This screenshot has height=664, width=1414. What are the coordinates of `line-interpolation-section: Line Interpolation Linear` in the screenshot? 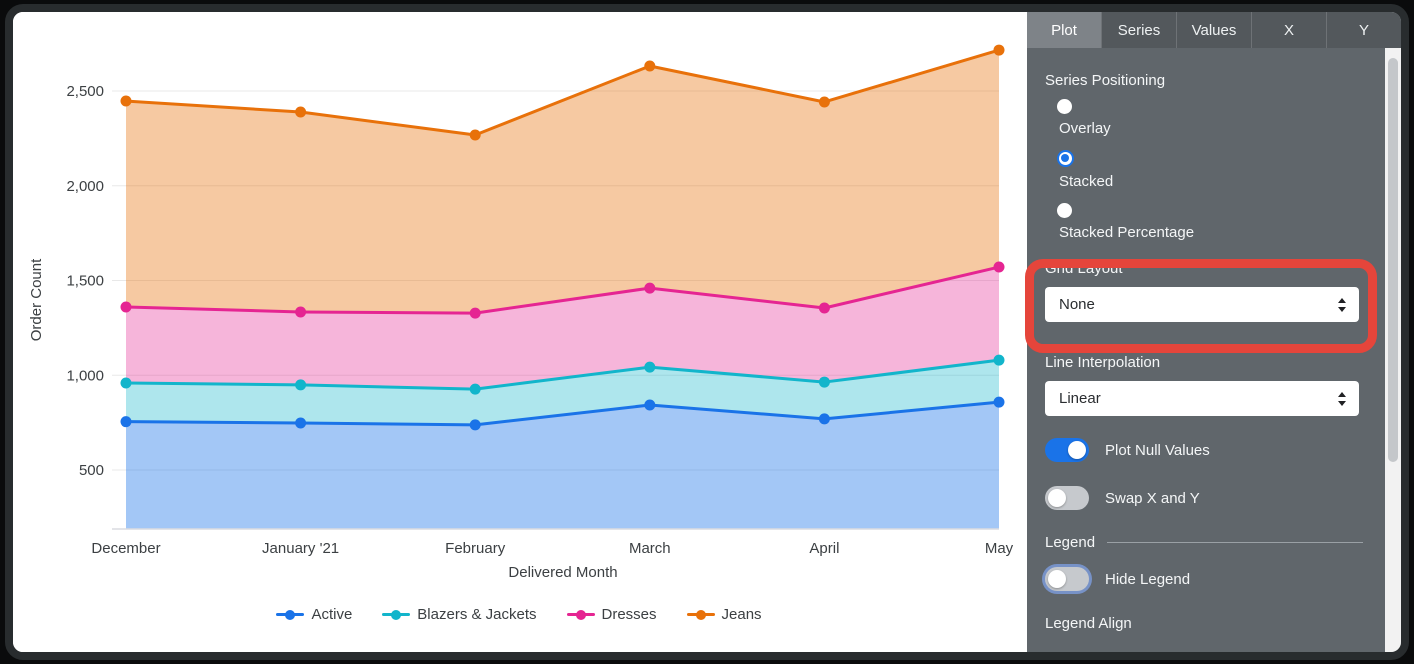 It's located at (1207, 385).